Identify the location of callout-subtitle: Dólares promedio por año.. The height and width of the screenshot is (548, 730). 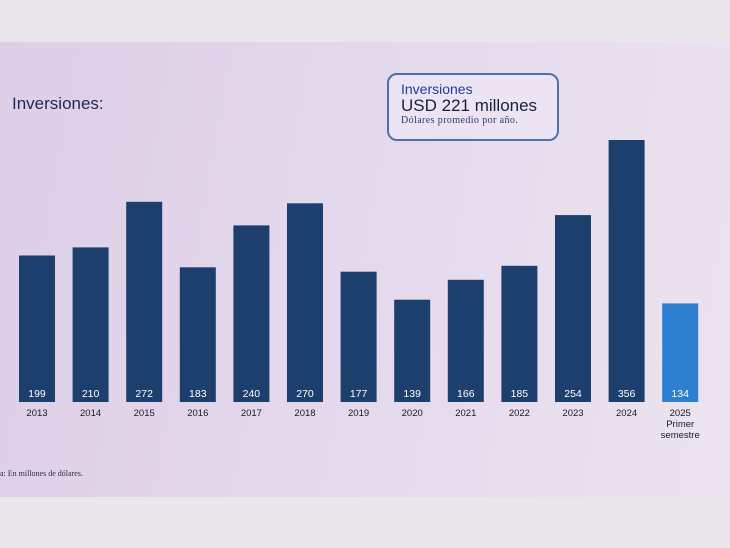
(460, 120).